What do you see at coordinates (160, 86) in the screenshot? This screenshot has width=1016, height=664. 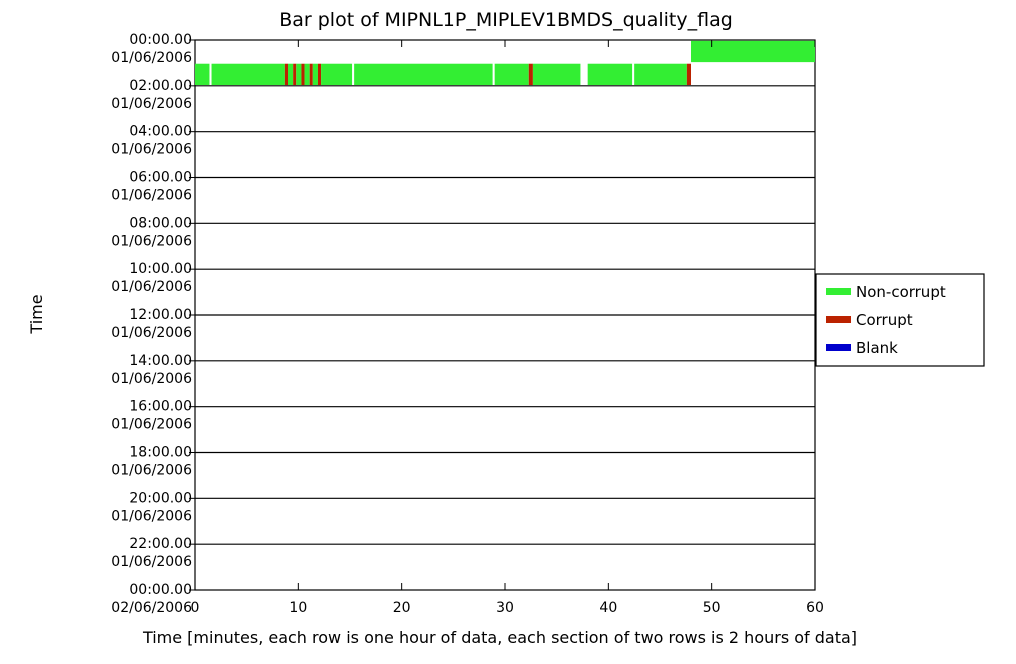 I see `y-tick-time: 02:00.00` at bounding box center [160, 86].